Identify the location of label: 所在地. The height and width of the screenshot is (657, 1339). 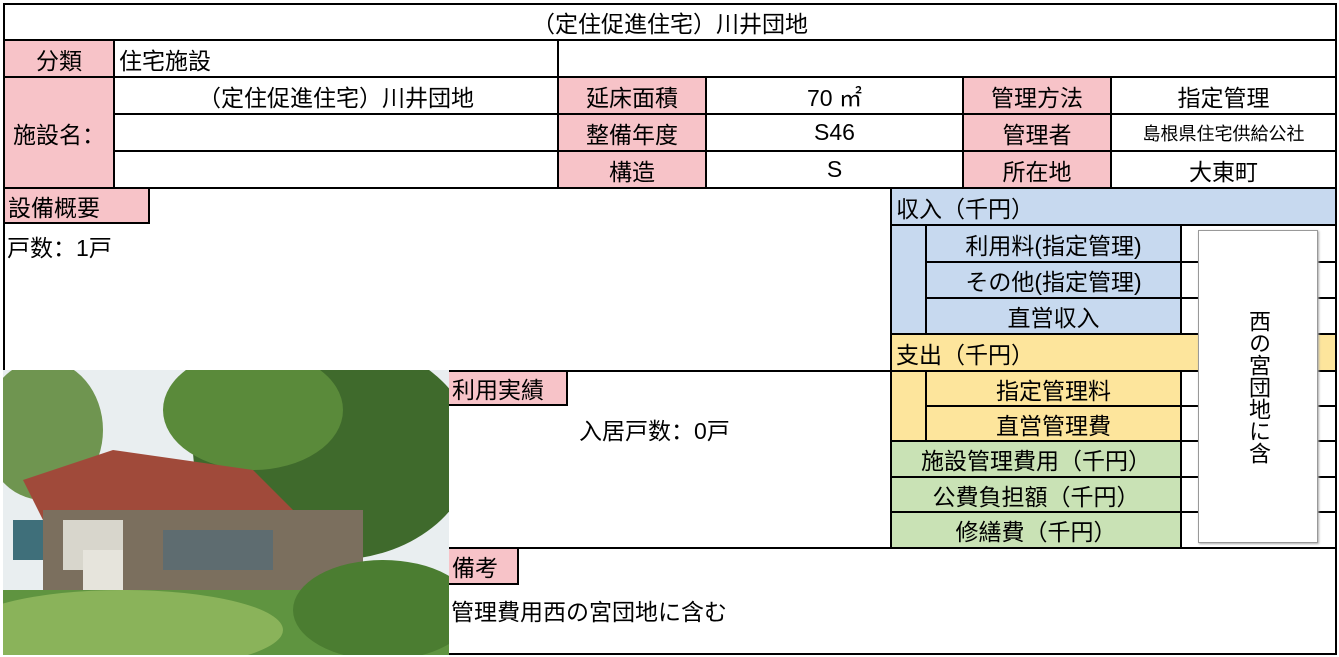
(1037, 169).